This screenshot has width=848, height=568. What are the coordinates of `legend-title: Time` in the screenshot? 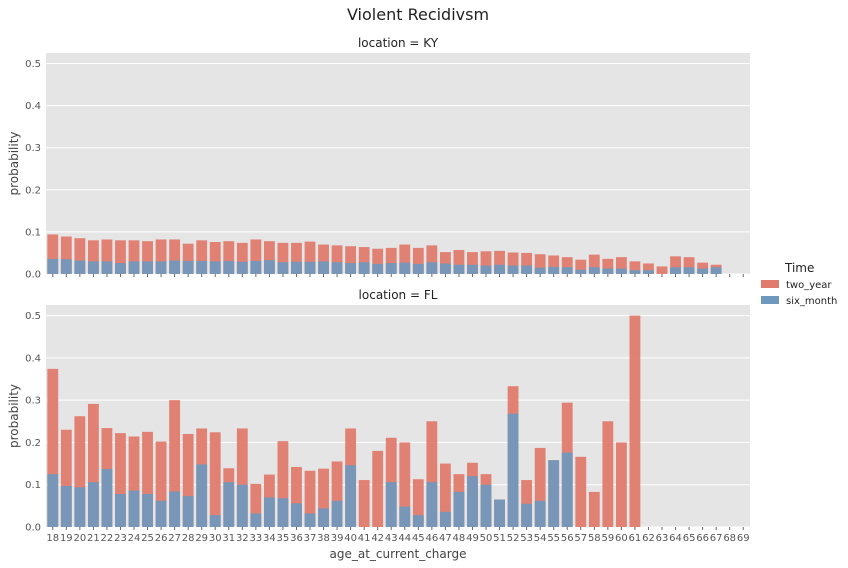 It's located at (799, 268).